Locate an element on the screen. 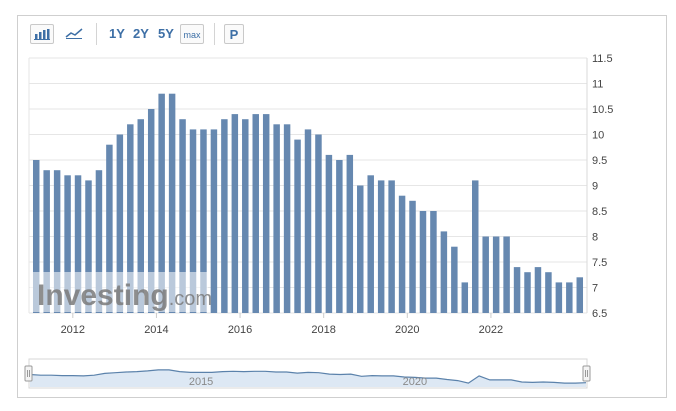 This screenshot has width=676, height=411. x-tick-label: 2020 is located at coordinates (407, 330).